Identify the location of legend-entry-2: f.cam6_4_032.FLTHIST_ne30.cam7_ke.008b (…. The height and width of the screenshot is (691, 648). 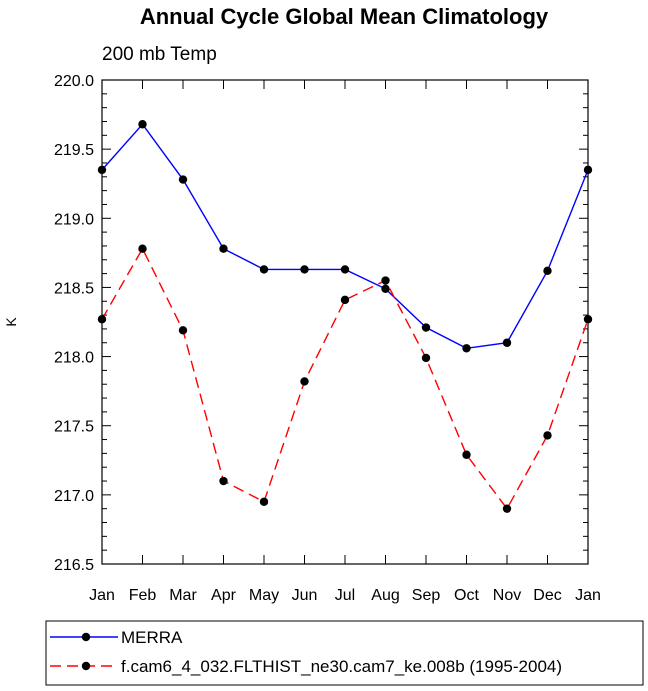
(306, 666).